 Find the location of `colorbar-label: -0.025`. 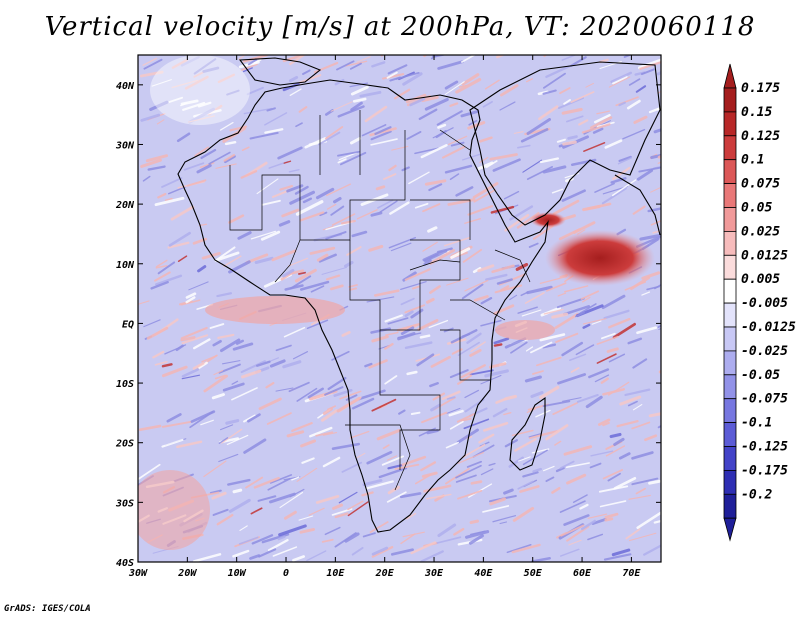

colorbar-label: -0.025 is located at coordinates (764, 351).